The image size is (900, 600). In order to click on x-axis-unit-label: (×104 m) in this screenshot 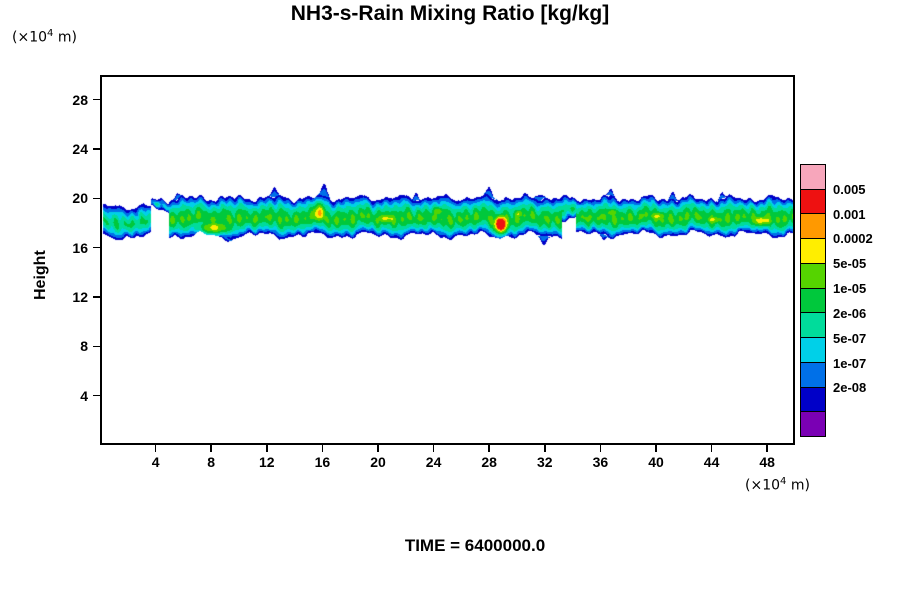, I will do `click(777, 485)`.